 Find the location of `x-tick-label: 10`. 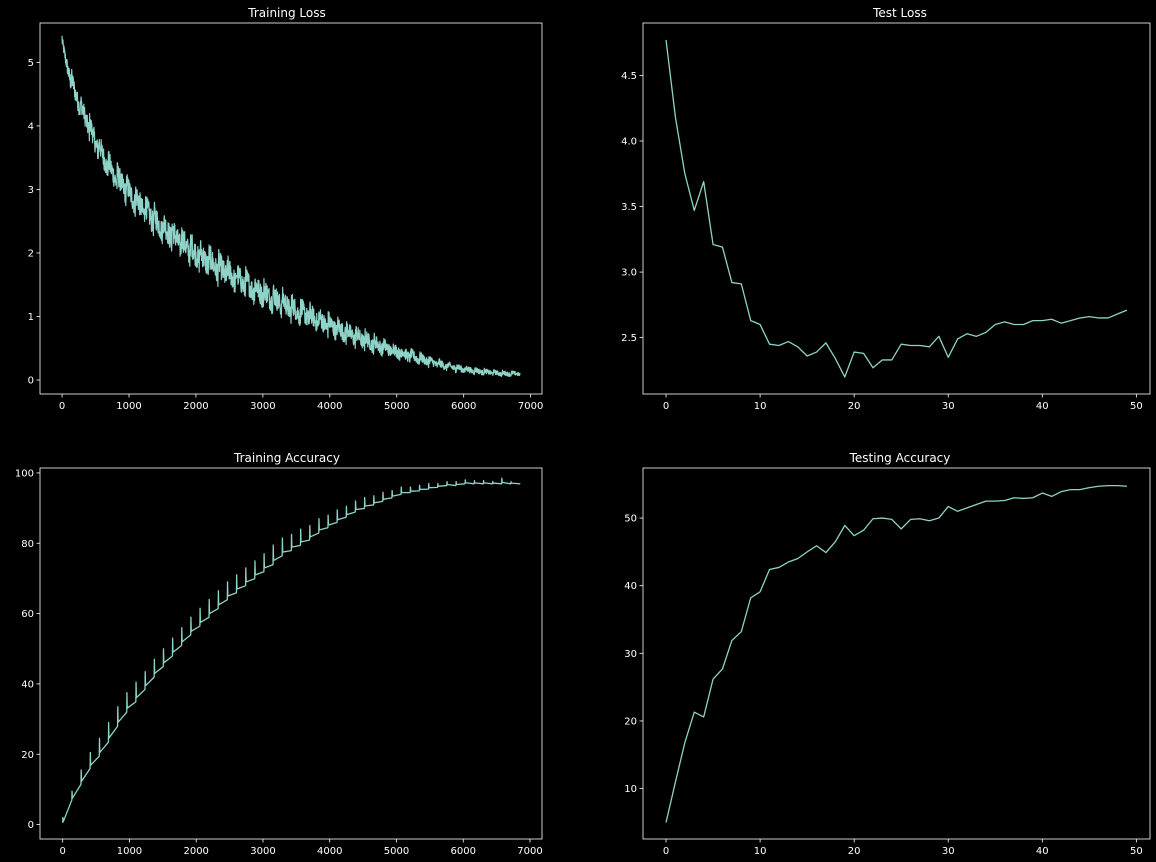

x-tick-label: 10 is located at coordinates (760, 851).